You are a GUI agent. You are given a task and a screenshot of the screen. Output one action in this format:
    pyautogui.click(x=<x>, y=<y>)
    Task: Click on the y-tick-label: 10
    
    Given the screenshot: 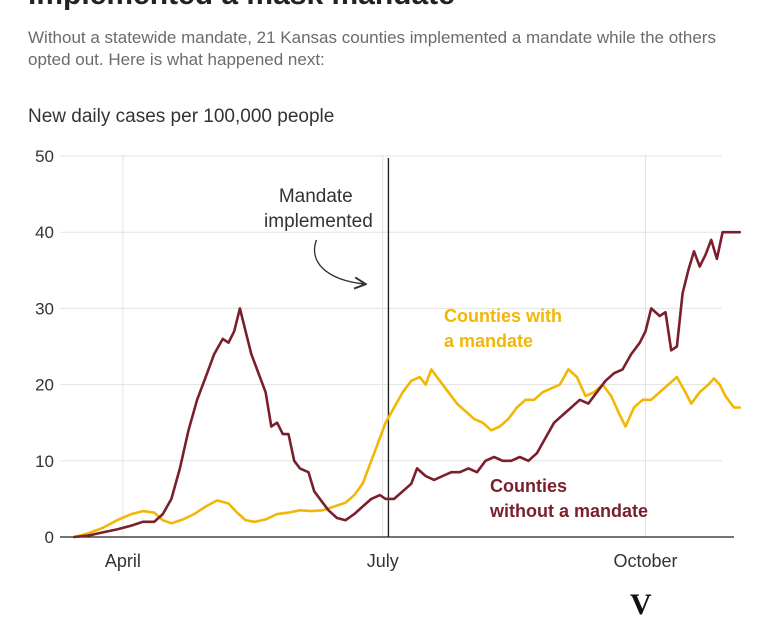 What is the action you would take?
    pyautogui.click(x=44, y=461)
    